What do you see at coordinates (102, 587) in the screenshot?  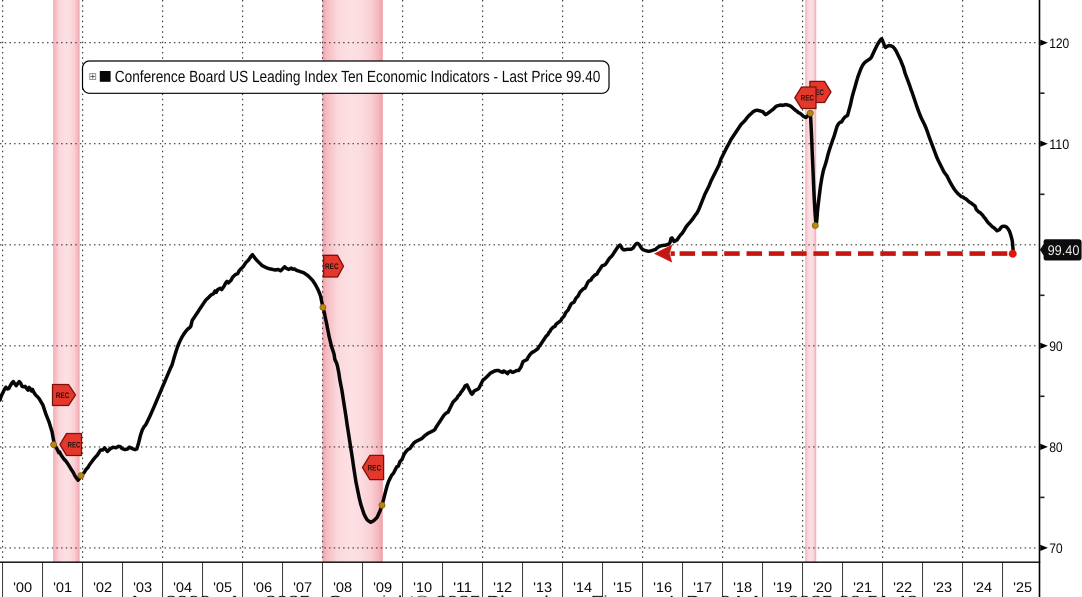 I see `svg-text: '02` at bounding box center [102, 587].